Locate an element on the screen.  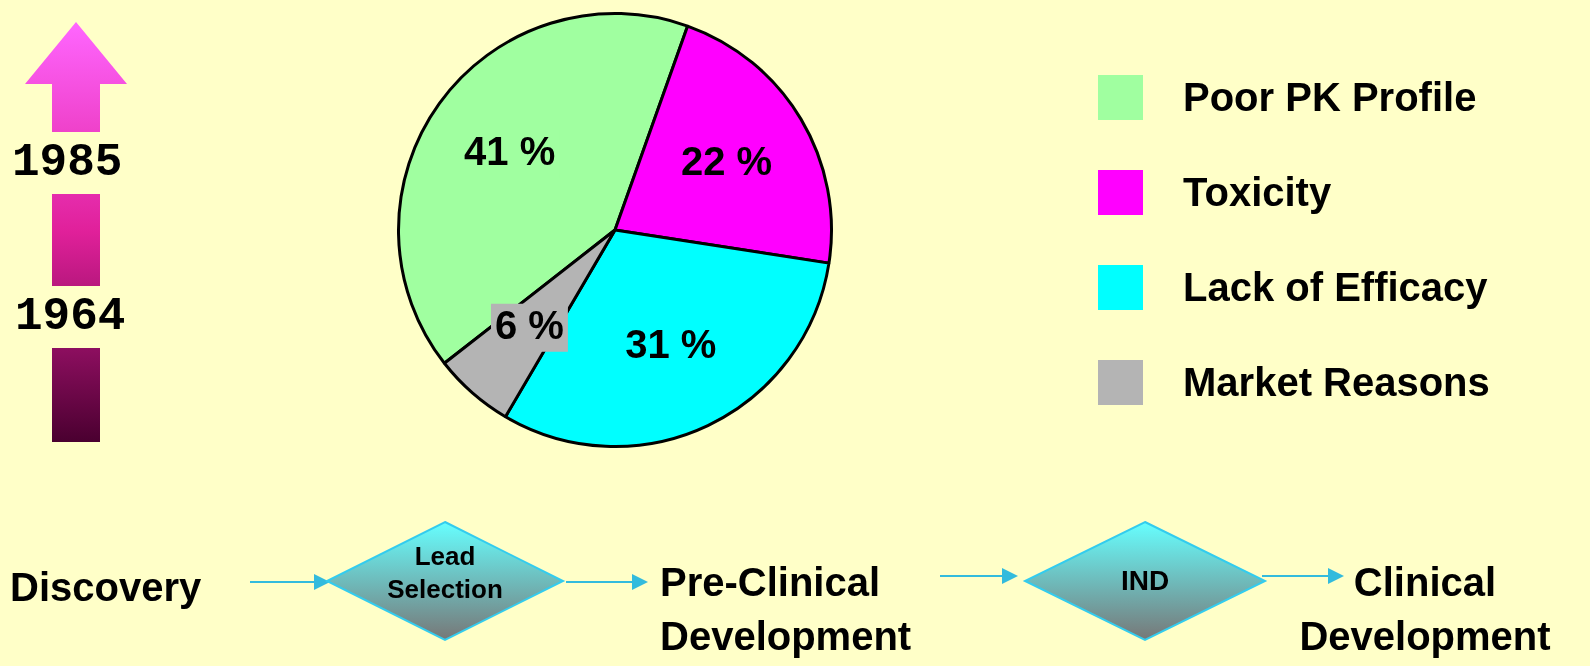
legend-label: Poor PK Profile is located at coordinates (1330, 97).